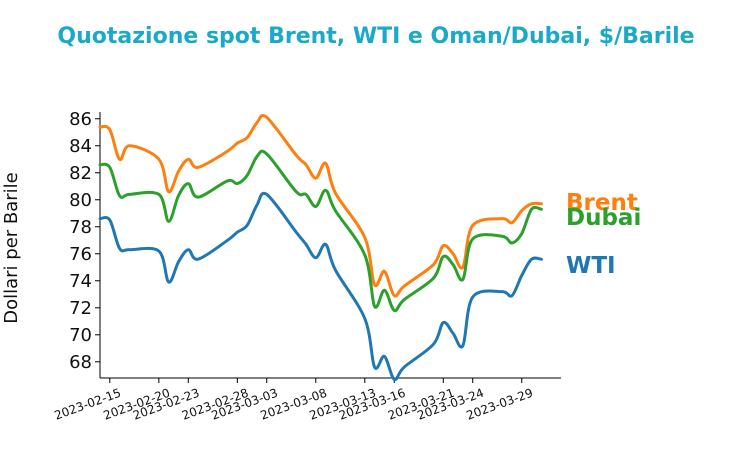 This screenshot has height=476, width=752. I want to click on series-label-brent: Brent, so click(602, 203).